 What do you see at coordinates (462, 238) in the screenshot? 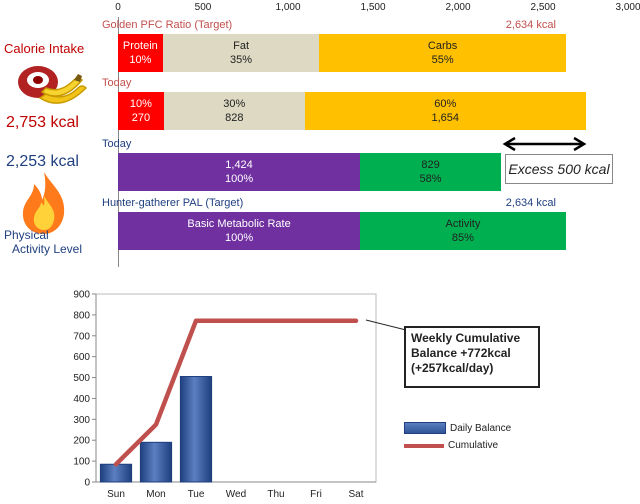
I see `segment-value: 85%` at bounding box center [462, 238].